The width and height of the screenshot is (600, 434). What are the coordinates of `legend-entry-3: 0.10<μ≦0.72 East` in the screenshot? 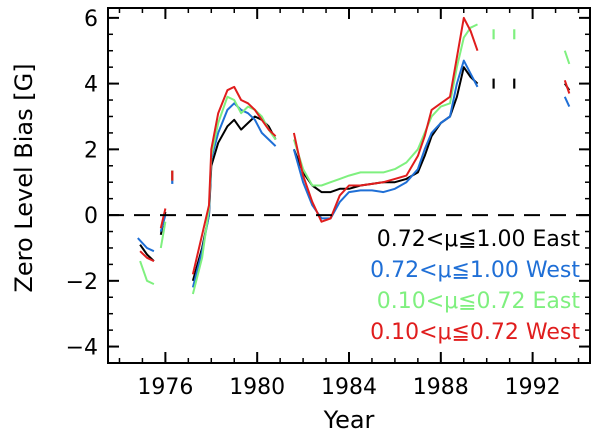 It's located at (479, 301).